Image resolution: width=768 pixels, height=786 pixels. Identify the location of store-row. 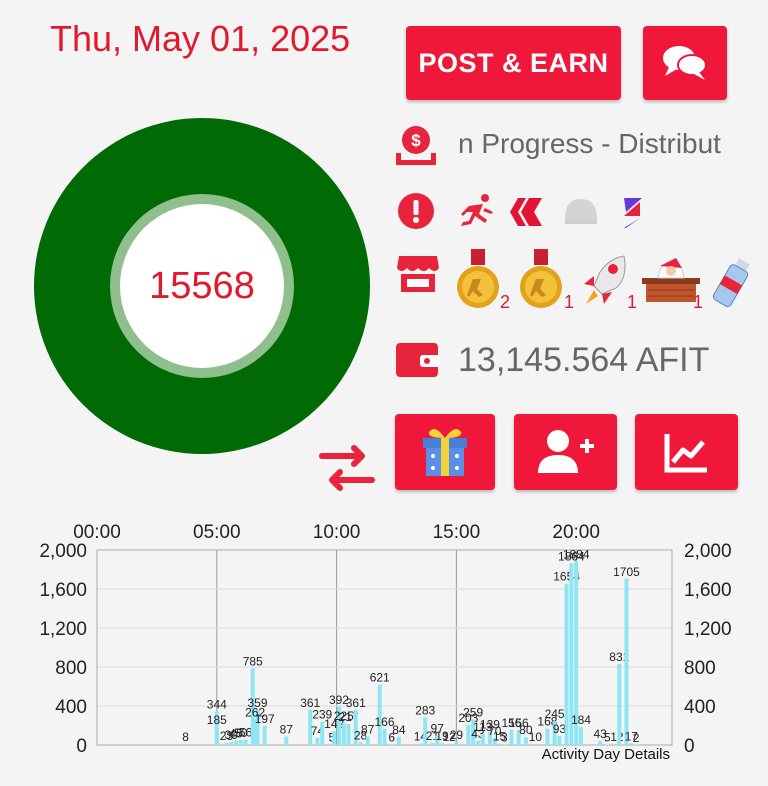
(418, 276).